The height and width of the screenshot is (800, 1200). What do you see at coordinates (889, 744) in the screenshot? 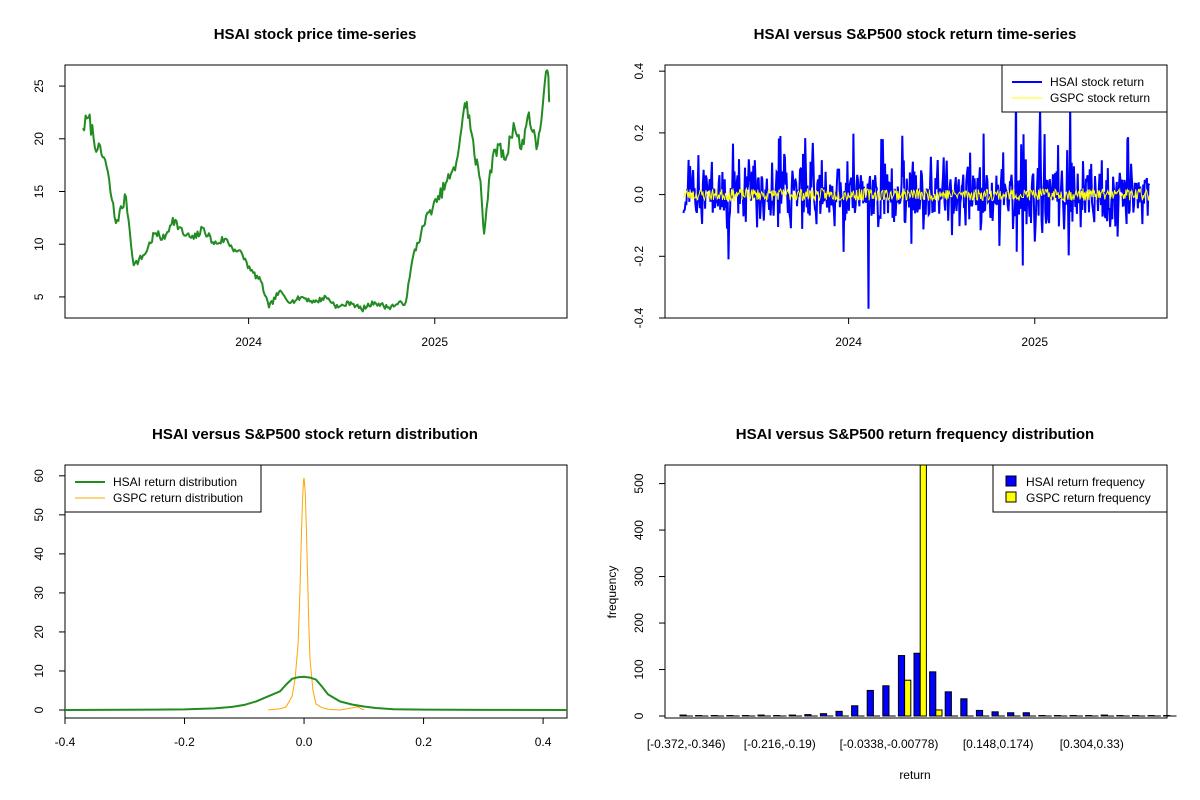
I see `freq-x-tick-label: [-0.0338,-0.00778)` at bounding box center [889, 744].